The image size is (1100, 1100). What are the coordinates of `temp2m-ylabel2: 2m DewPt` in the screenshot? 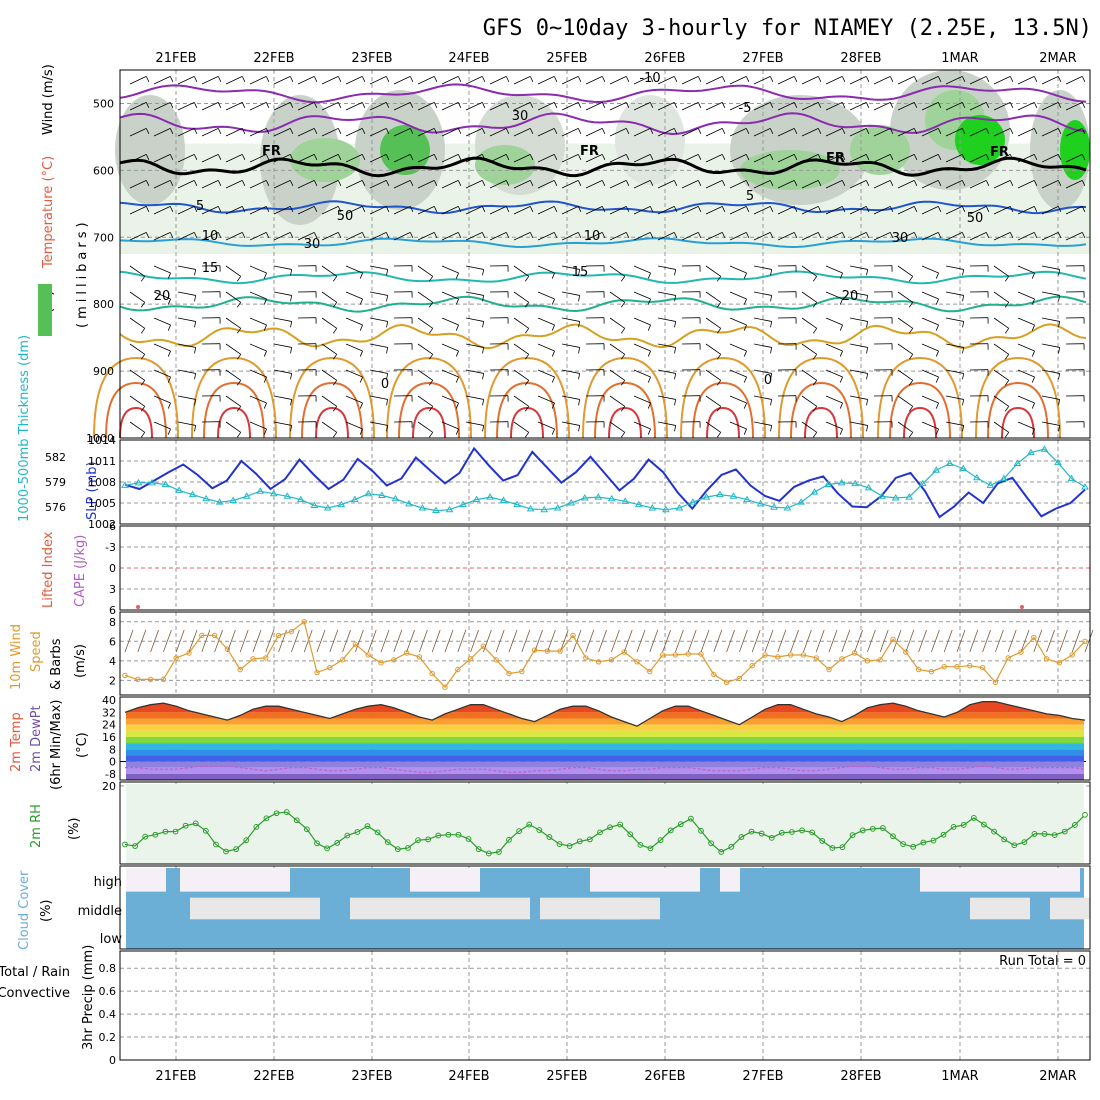 It's located at (36, 738).